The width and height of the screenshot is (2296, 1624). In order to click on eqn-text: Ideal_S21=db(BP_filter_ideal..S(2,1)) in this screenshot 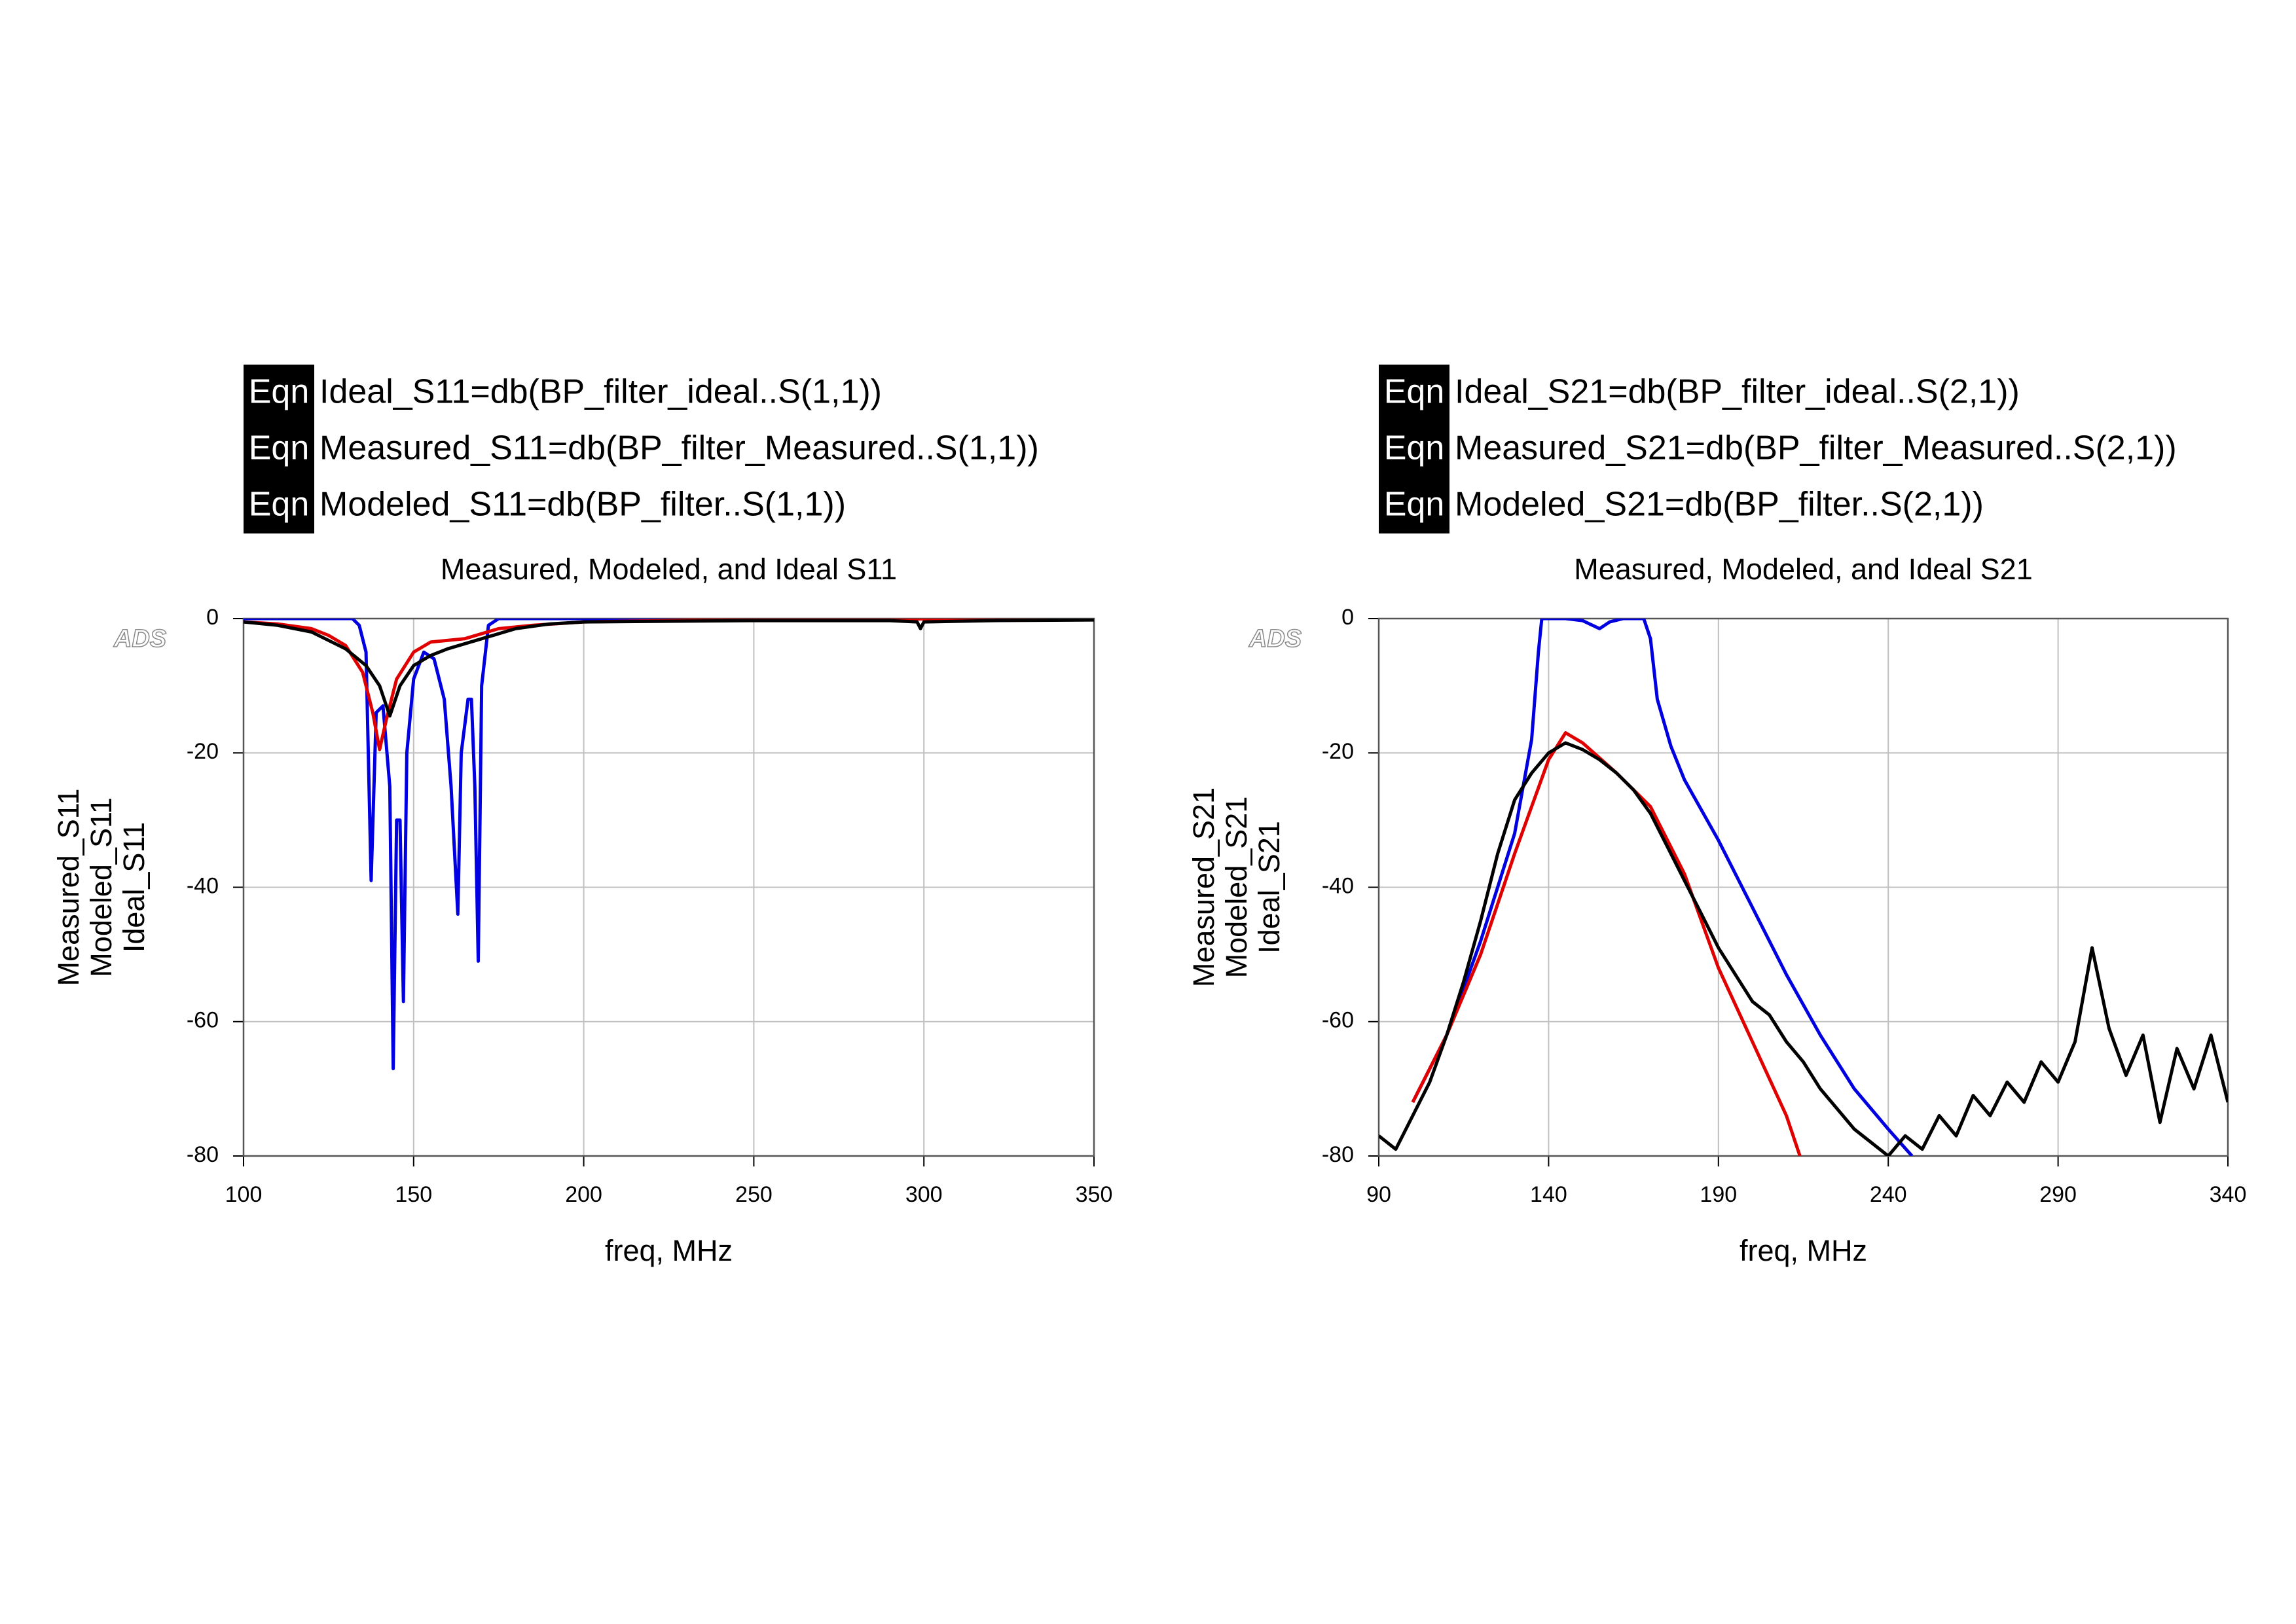, I will do `click(1737, 392)`.